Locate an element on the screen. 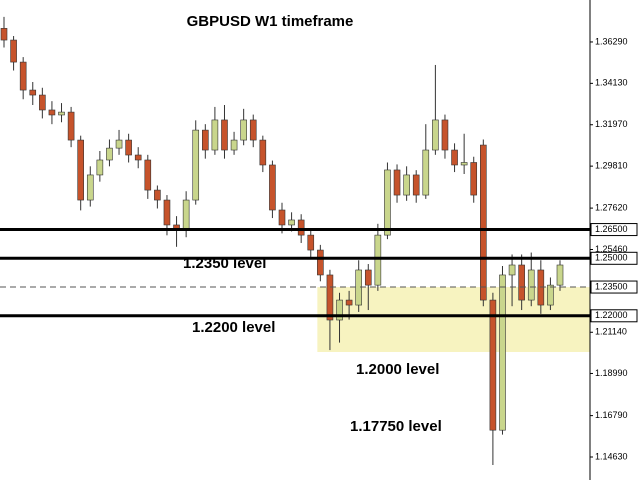 The height and width of the screenshot is (480, 640). level-label: 1.25000 is located at coordinates (611, 258).